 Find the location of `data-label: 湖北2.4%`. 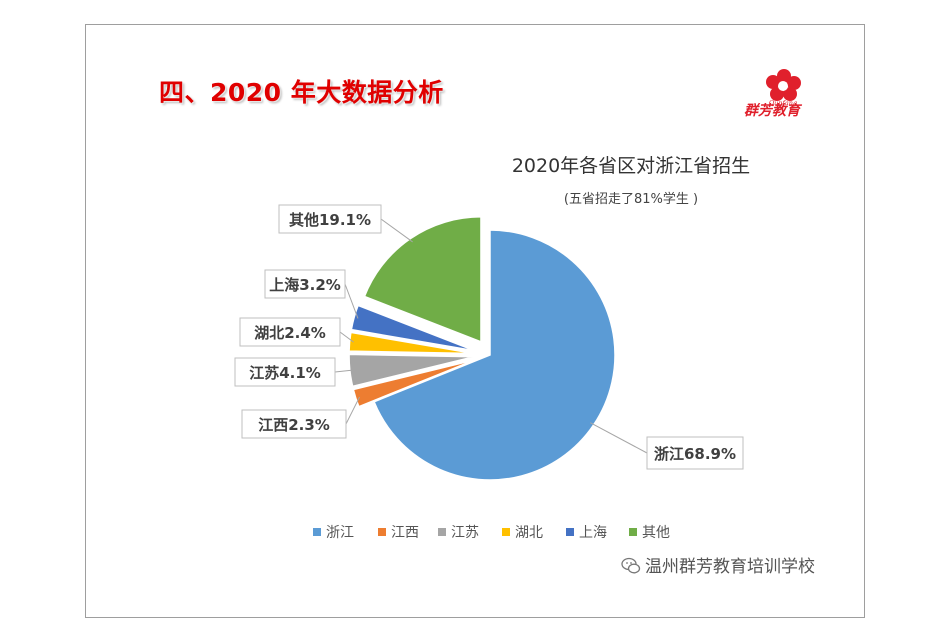

data-label: 湖北2.4% is located at coordinates (290, 333).